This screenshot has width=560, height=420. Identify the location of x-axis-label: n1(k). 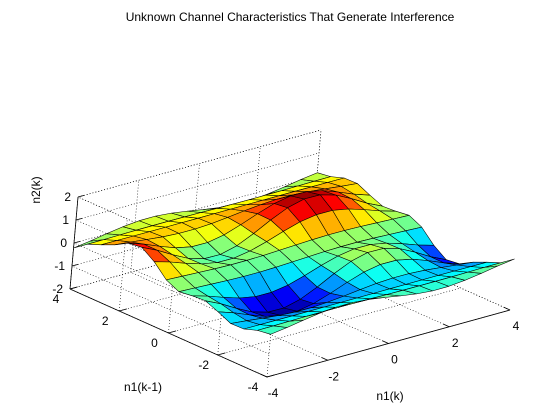
(389, 396).